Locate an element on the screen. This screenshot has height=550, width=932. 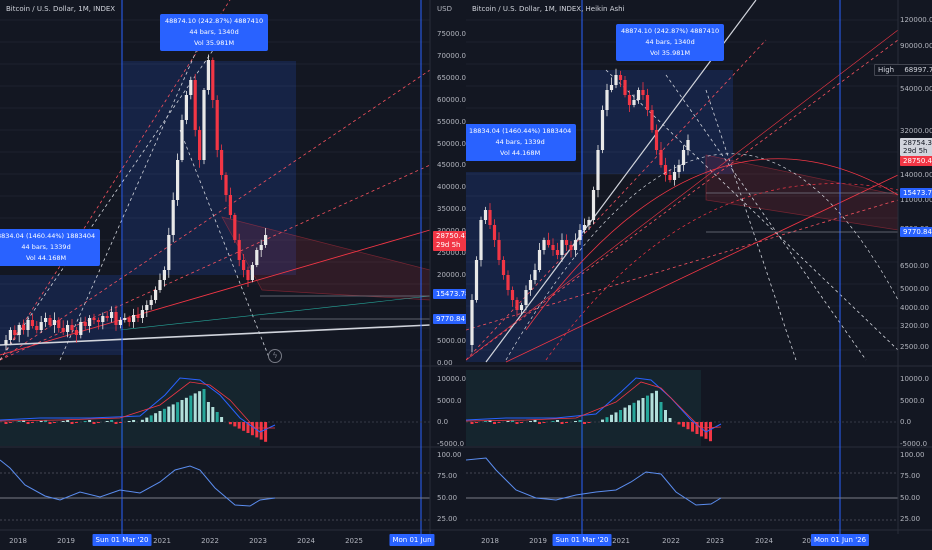
axis-unit: USD is located at coordinates (444, 9).